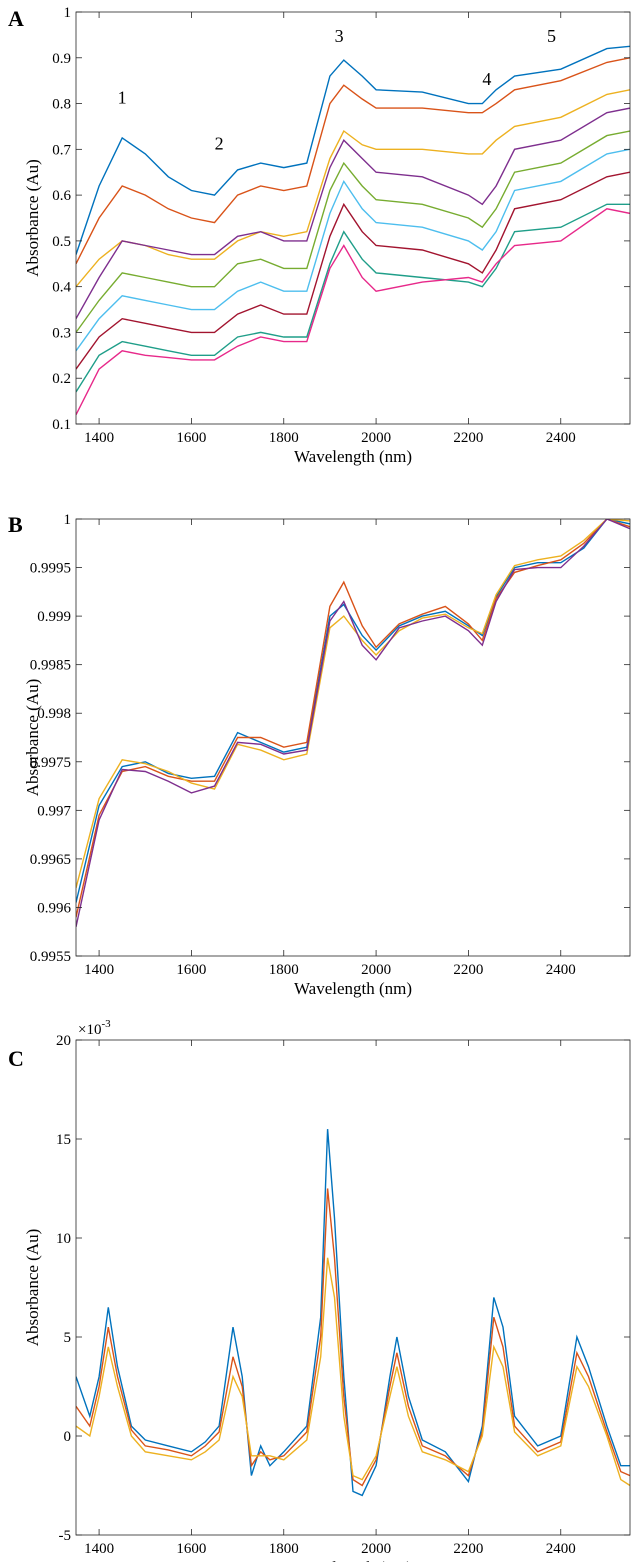  What do you see at coordinates (63, 1041) in the screenshot?
I see `y-tick-label: 20` at bounding box center [63, 1041].